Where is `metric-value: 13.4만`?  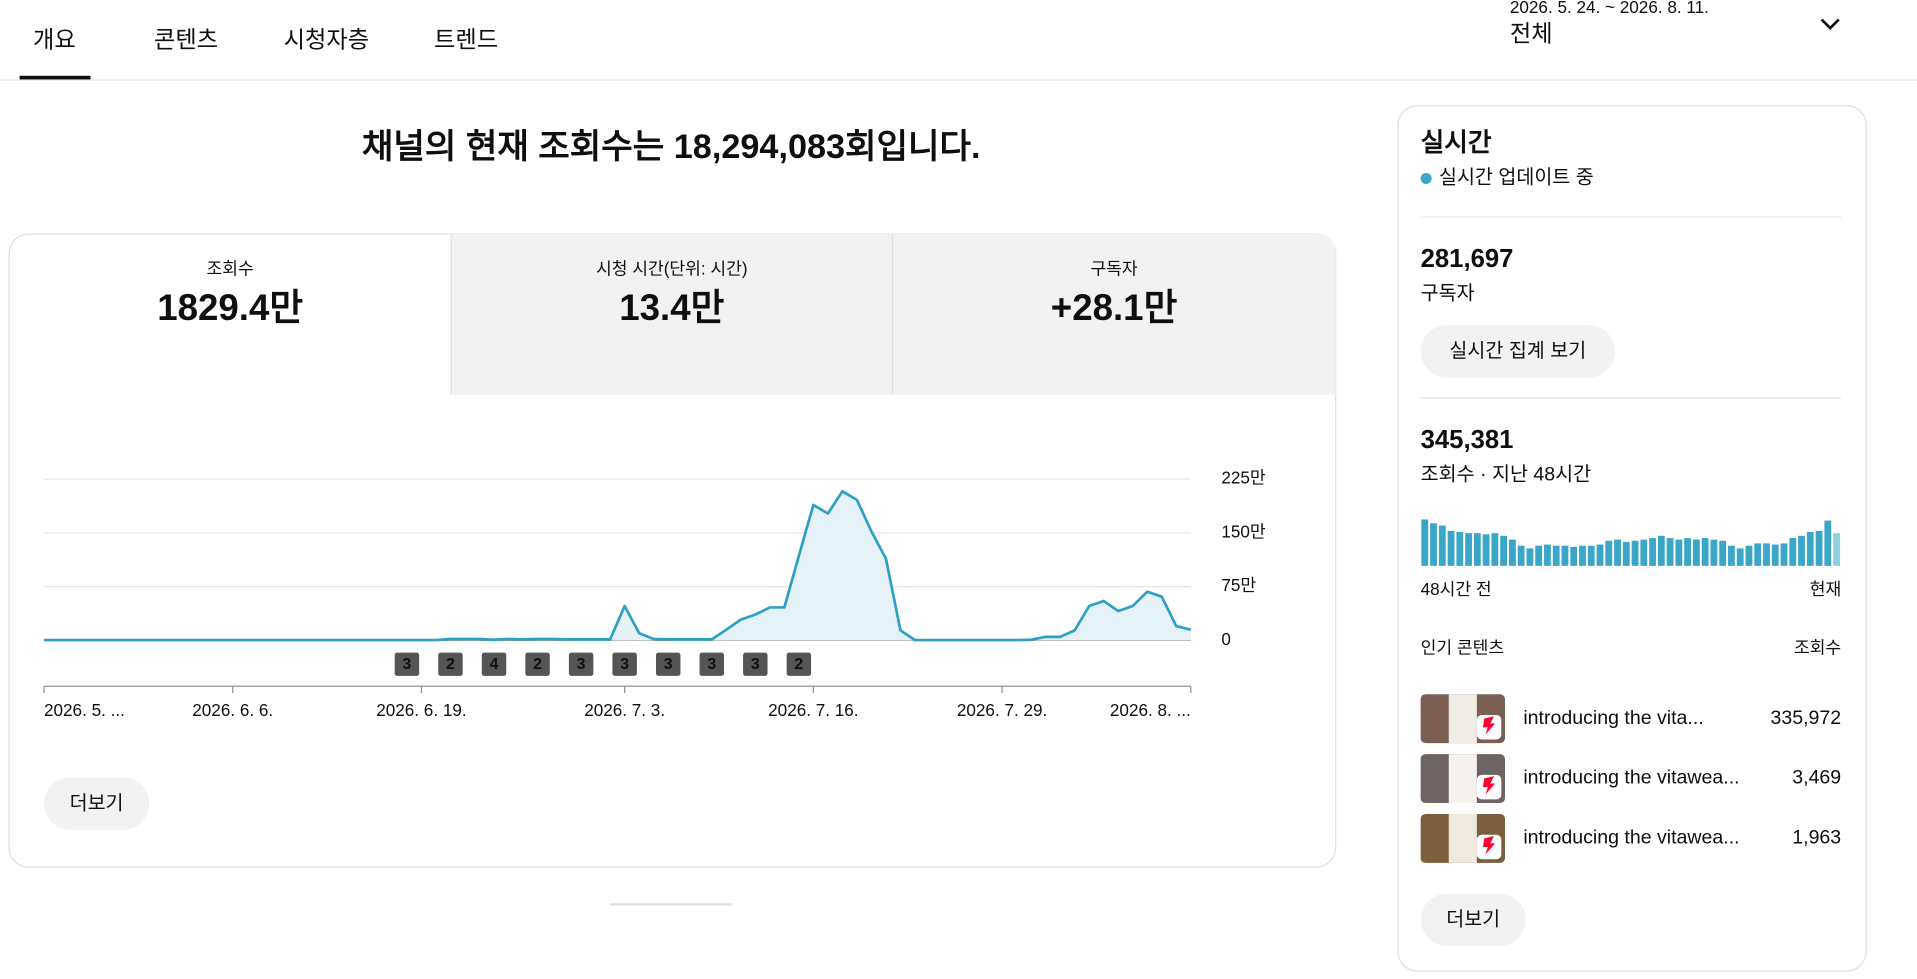 metric-value: 13.4만 is located at coordinates (671, 307).